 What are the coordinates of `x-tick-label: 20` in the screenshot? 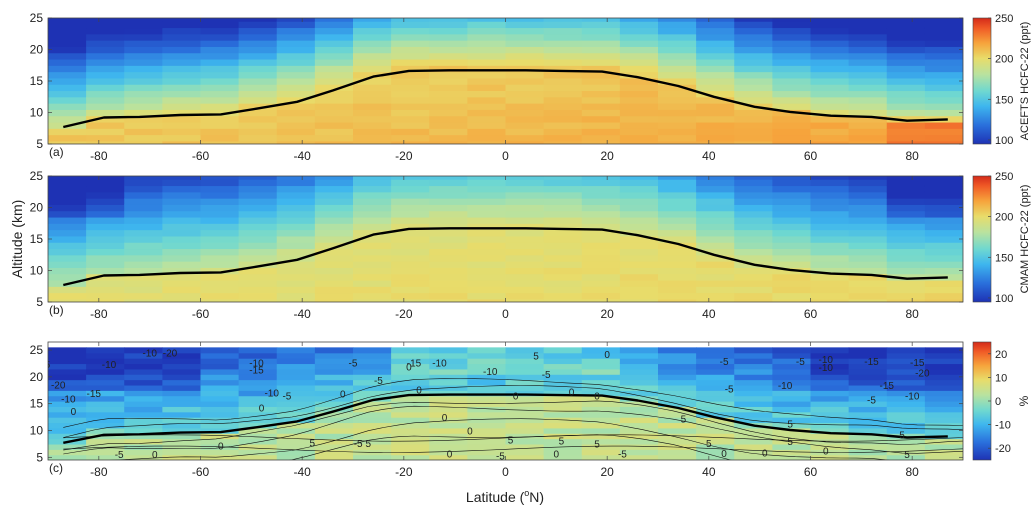 It's located at (607, 314).